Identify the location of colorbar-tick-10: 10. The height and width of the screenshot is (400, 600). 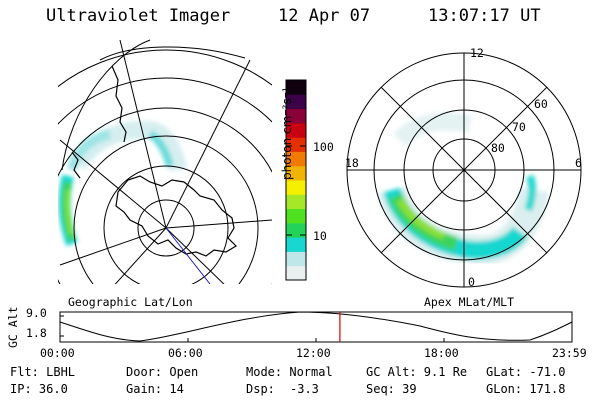
(320, 236).